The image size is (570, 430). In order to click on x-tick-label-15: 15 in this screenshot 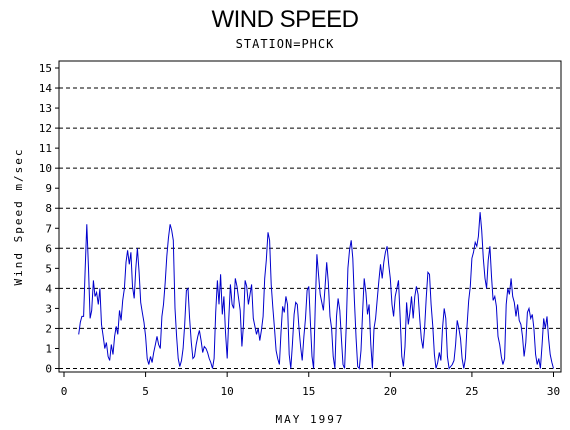, I will do `click(308, 391)`.